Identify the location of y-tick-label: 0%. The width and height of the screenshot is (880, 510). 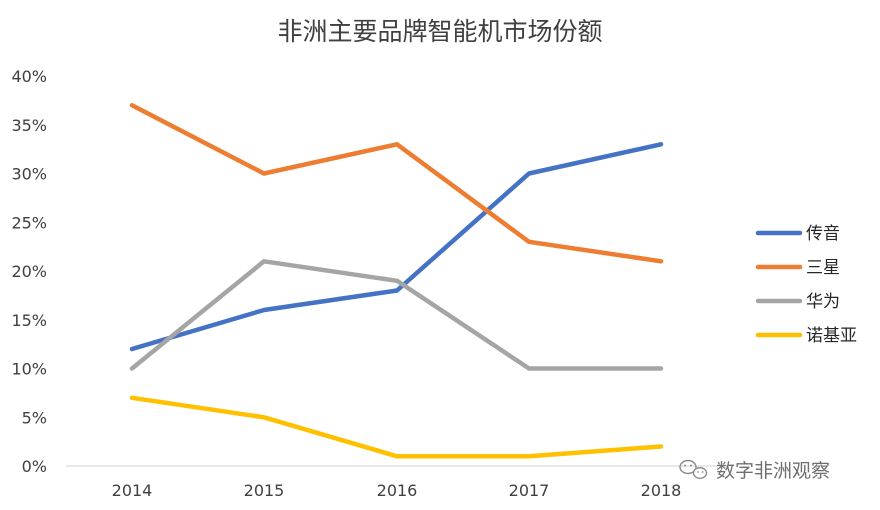
(34, 466).